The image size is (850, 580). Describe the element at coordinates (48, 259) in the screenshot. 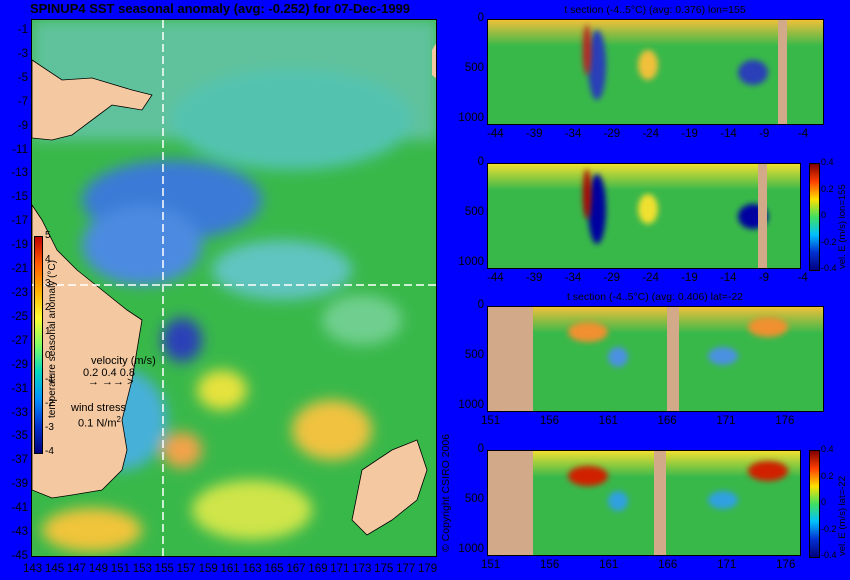

I see `map-colorbar-tick: 4` at that location.